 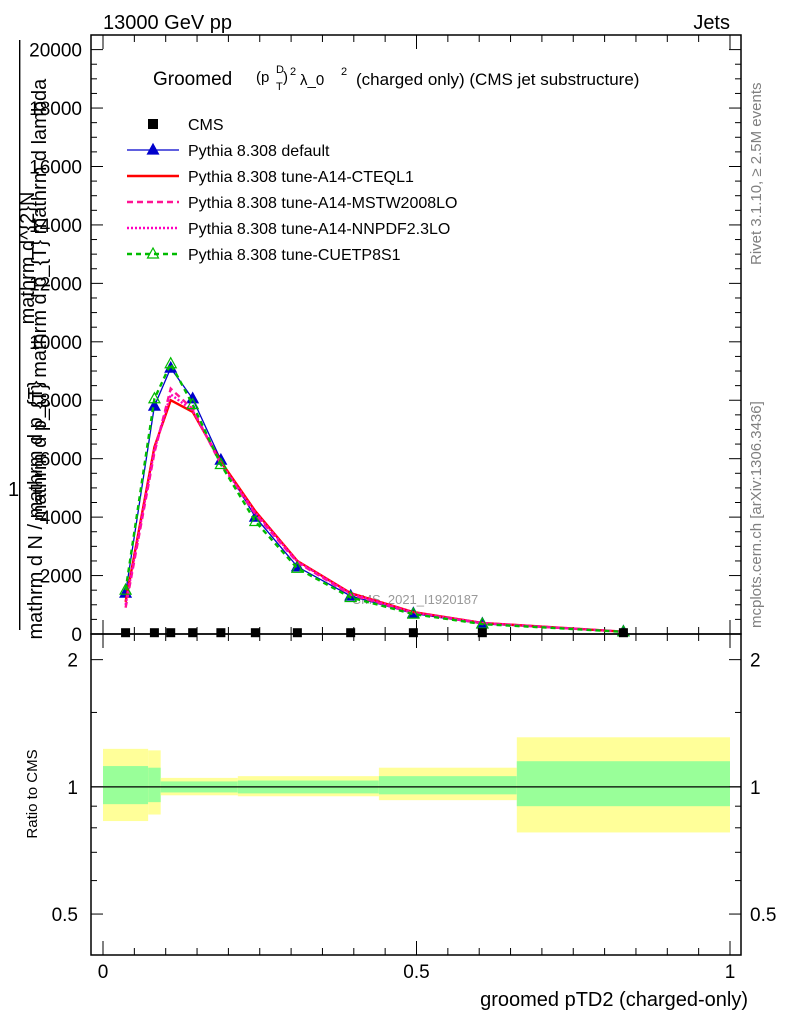 I want to click on y-tick-label: 2000, so click(x=61, y=577).